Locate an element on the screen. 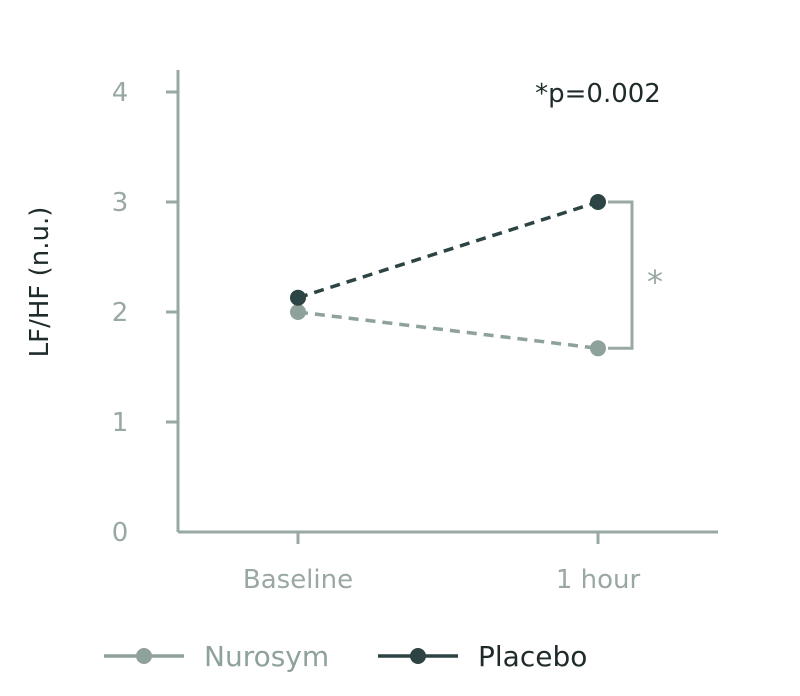 The height and width of the screenshot is (696, 800). series-line-nurosym is located at coordinates (448, 330).